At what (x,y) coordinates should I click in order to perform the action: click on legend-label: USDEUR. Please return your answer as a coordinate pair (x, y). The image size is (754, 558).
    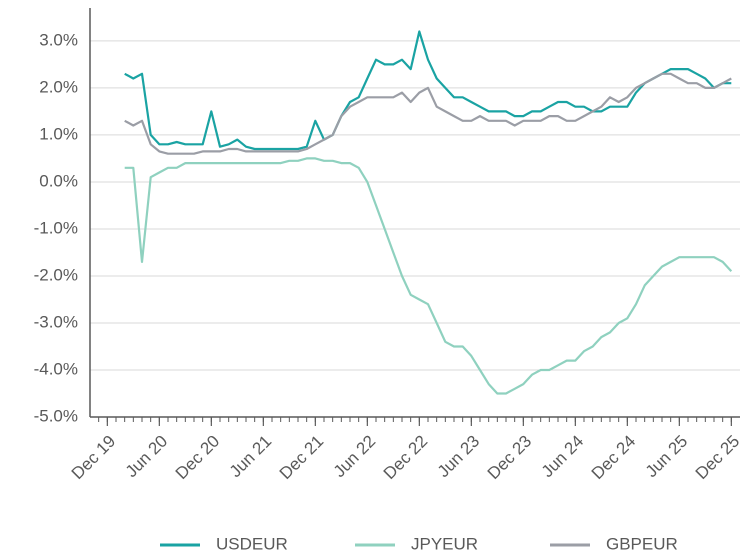
    Looking at the image, I should click on (252, 543).